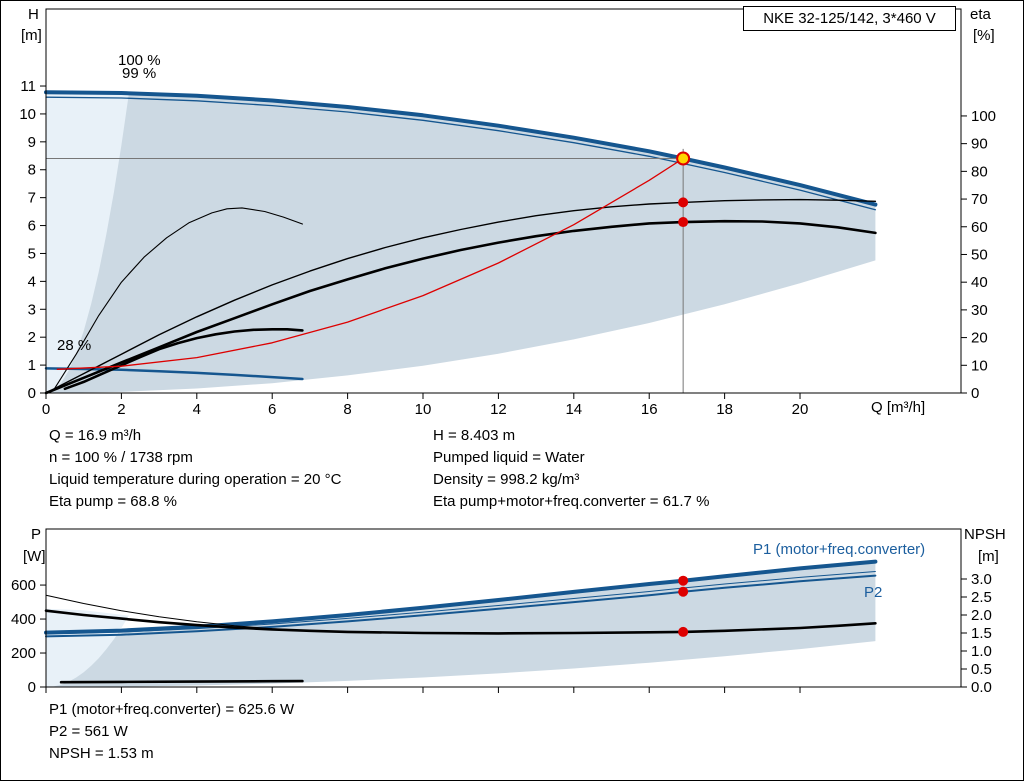 The height and width of the screenshot is (781, 1024). I want to click on info-eta-pump: Eta pump = 68.8 %, so click(113, 501).